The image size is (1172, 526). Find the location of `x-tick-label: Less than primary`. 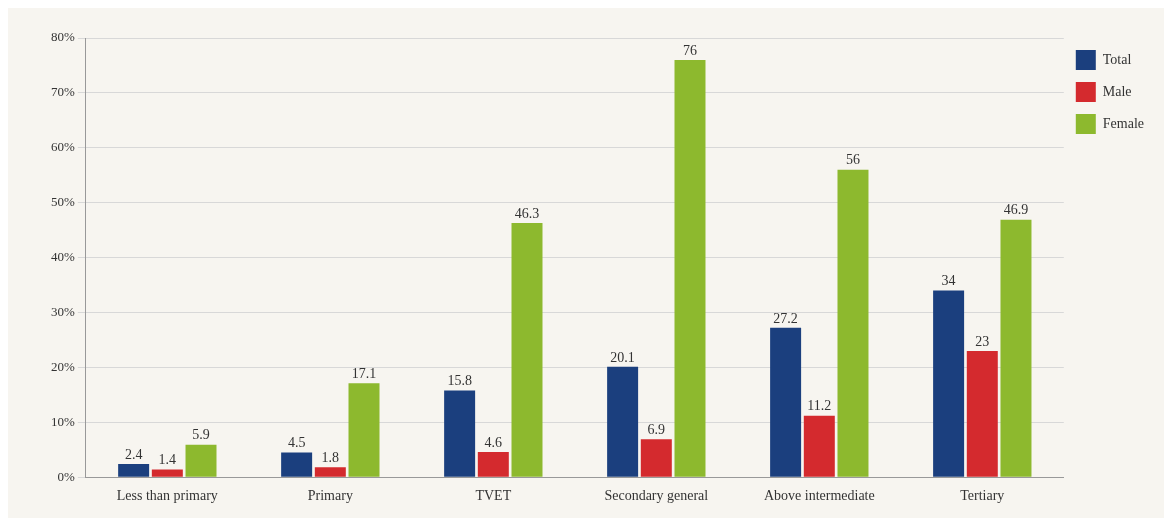

x-tick-label: Less than primary is located at coordinates (167, 496).